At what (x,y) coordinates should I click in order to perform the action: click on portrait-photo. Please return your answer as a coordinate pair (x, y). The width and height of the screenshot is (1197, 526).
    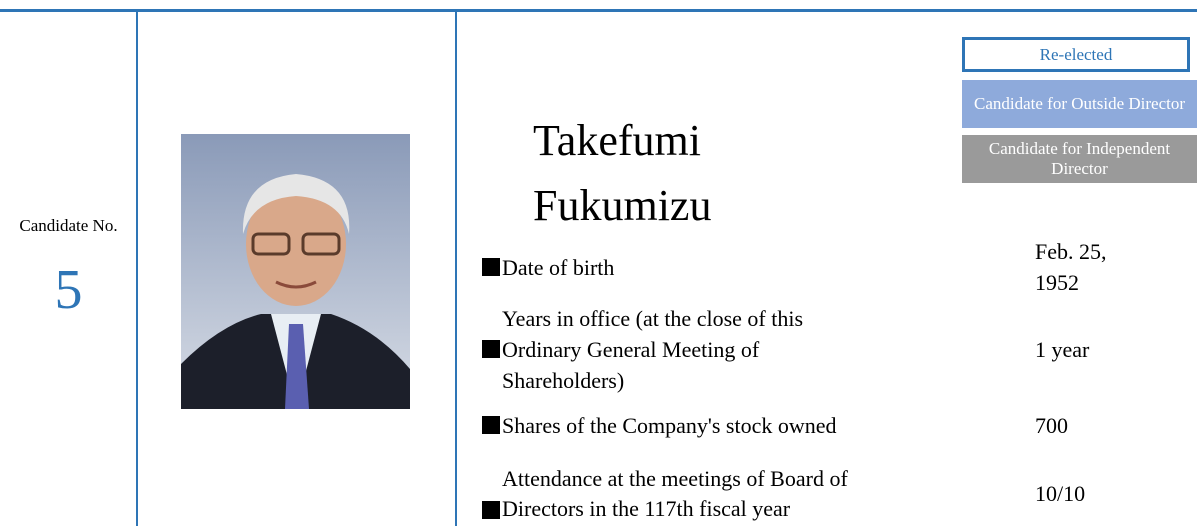
    Looking at the image, I should click on (295, 271).